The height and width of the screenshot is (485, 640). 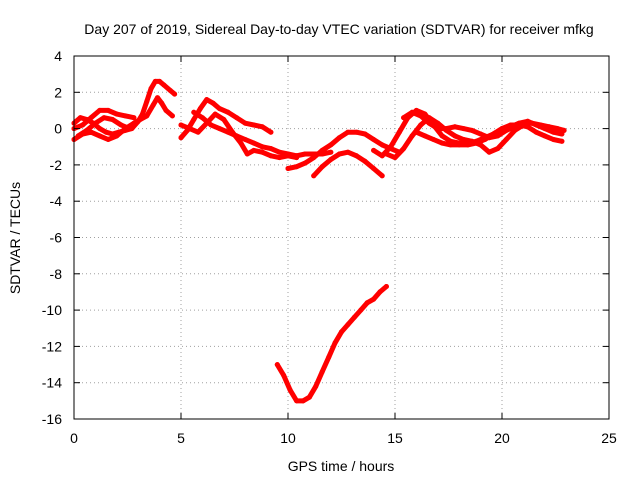 What do you see at coordinates (56, 274) in the screenshot?
I see `y-tick-label: -8` at bounding box center [56, 274].